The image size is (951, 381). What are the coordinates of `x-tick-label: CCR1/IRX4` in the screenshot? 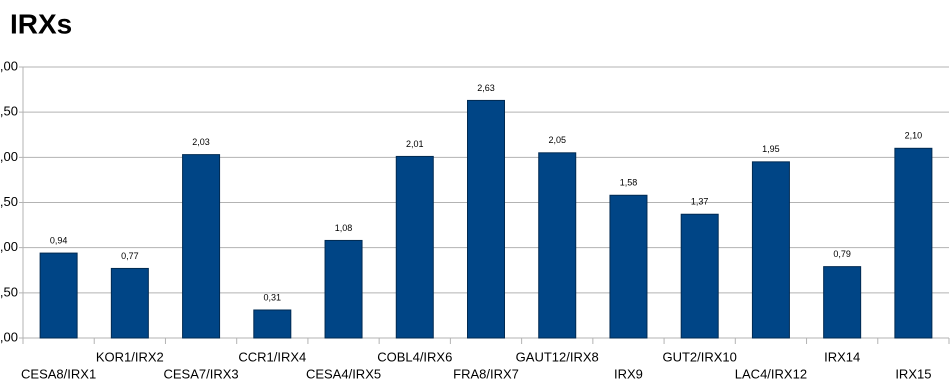 It's located at (272, 356).